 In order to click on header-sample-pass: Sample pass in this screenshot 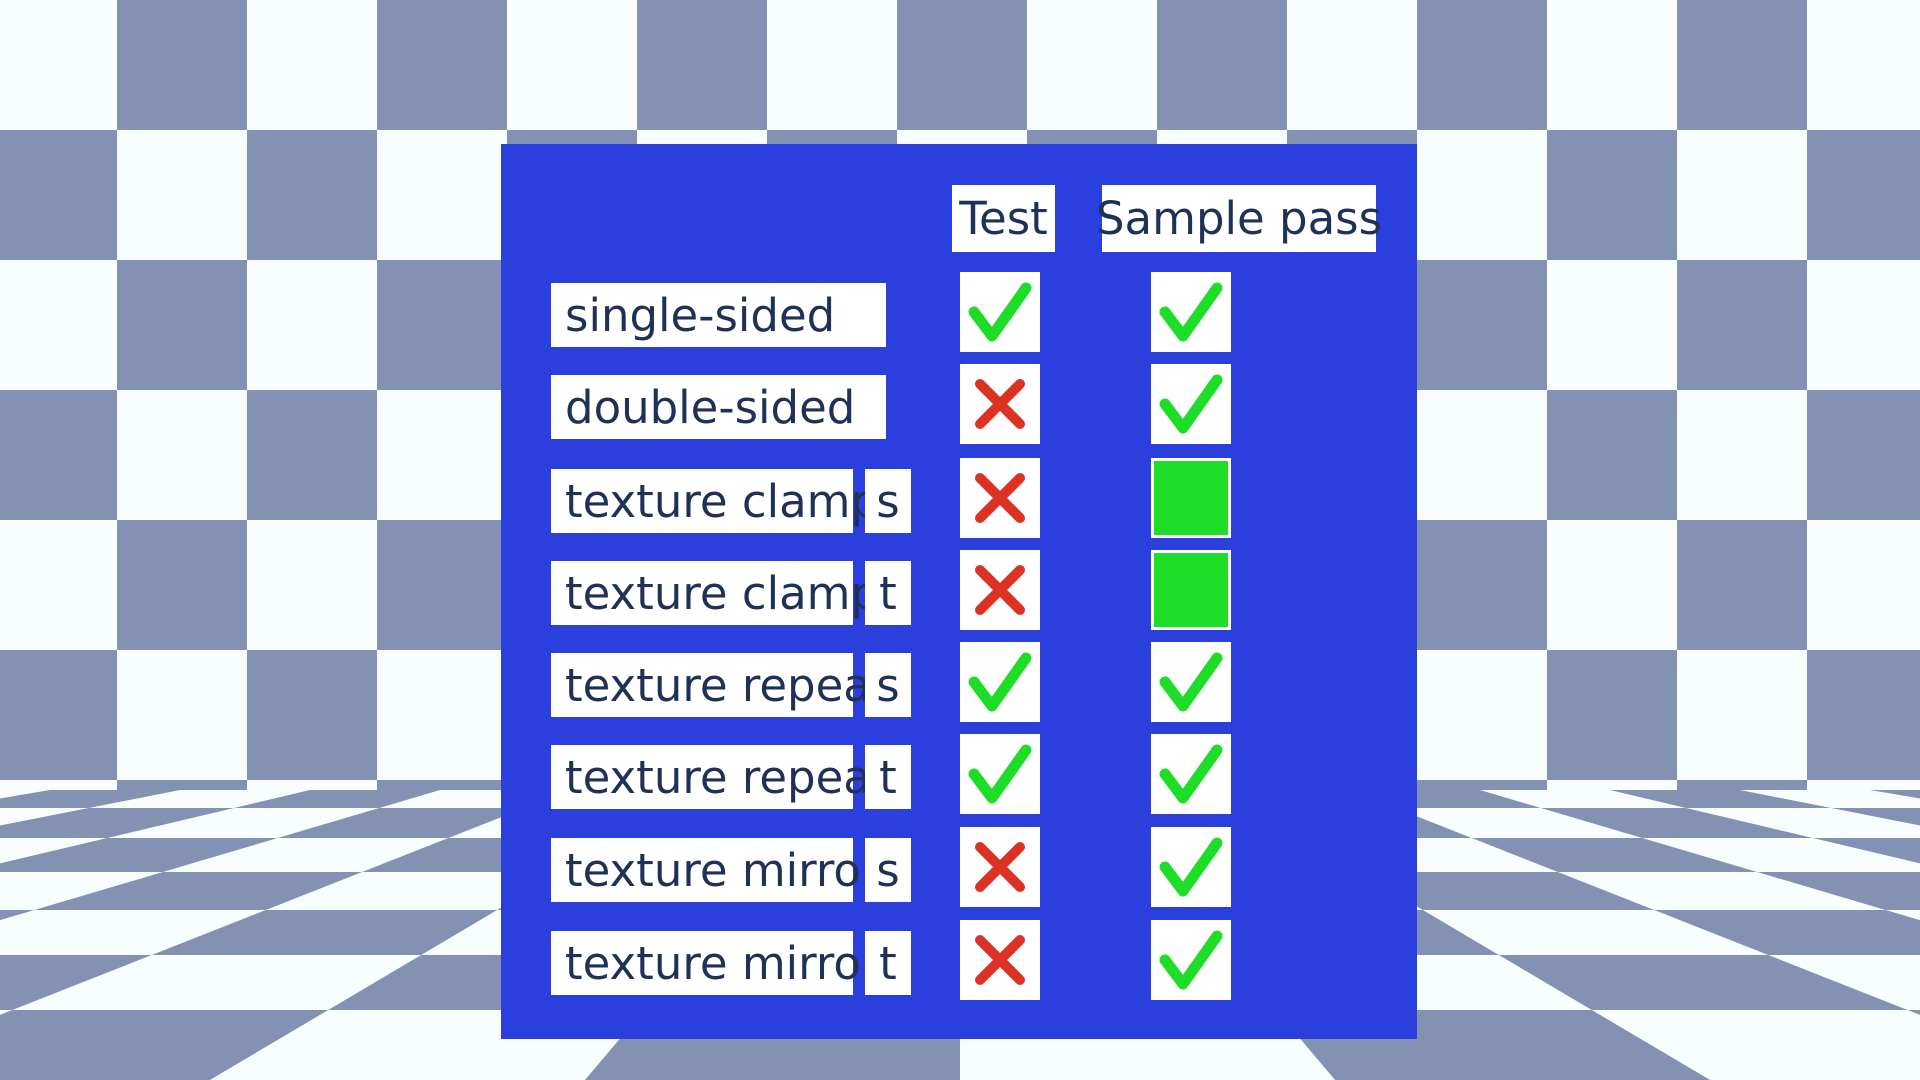, I will do `click(1239, 218)`.